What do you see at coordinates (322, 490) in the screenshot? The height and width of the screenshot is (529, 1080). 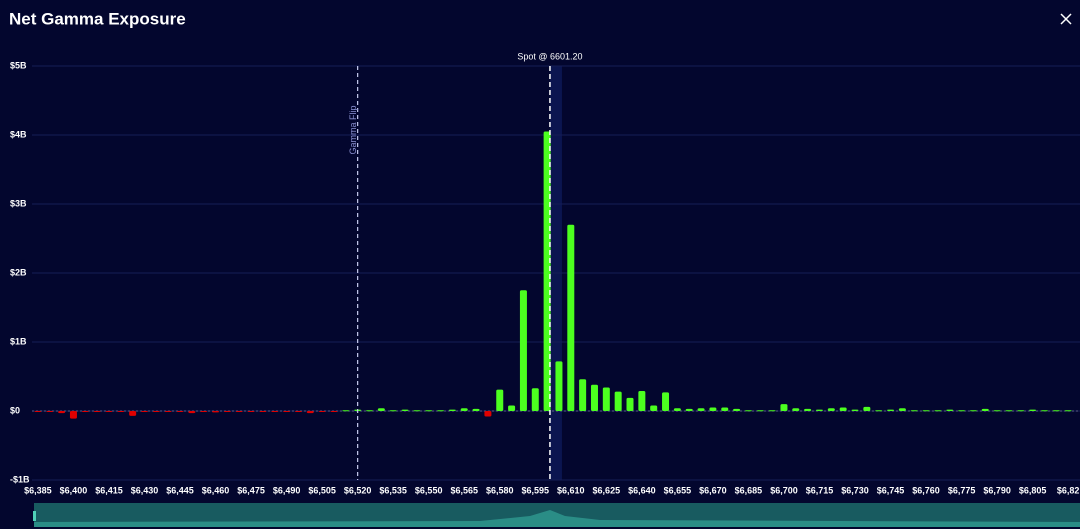 I see `x-tick-label: $6,505` at bounding box center [322, 490].